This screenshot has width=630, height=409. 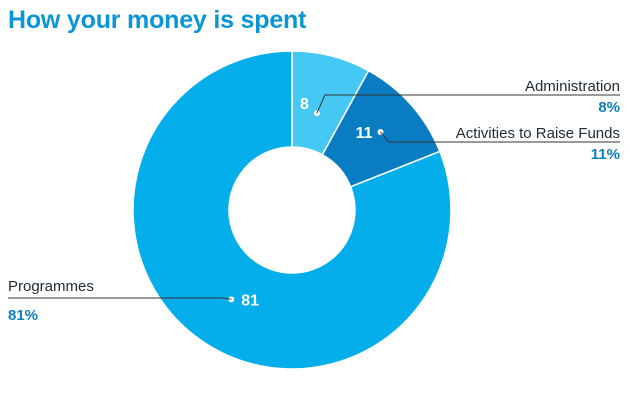 What do you see at coordinates (538, 133) in the screenshot?
I see `category-label-activities-to-raise-funds: Activities to Raise Funds` at bounding box center [538, 133].